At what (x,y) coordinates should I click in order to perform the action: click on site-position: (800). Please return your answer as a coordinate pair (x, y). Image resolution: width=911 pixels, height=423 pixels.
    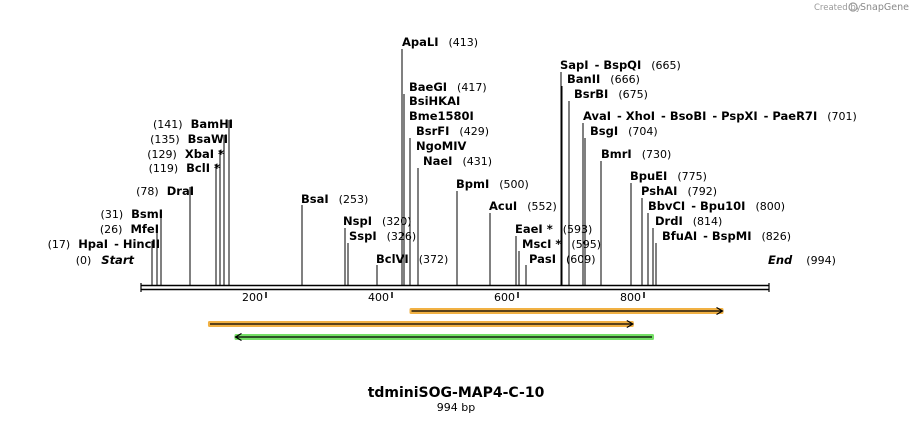
    Looking at the image, I should click on (770, 206).